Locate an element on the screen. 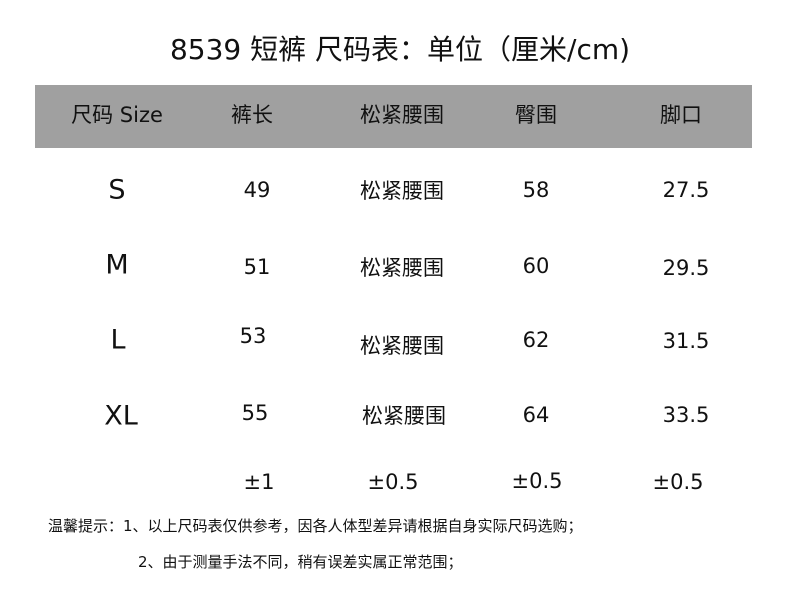 The image size is (800, 600). hip-tolerance: ±0.5 is located at coordinates (537, 481).